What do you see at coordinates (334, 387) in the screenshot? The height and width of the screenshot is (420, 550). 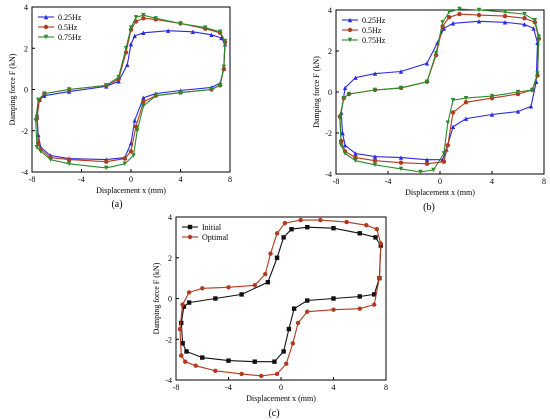 I see `x-tick-label: 4` at bounding box center [334, 387].